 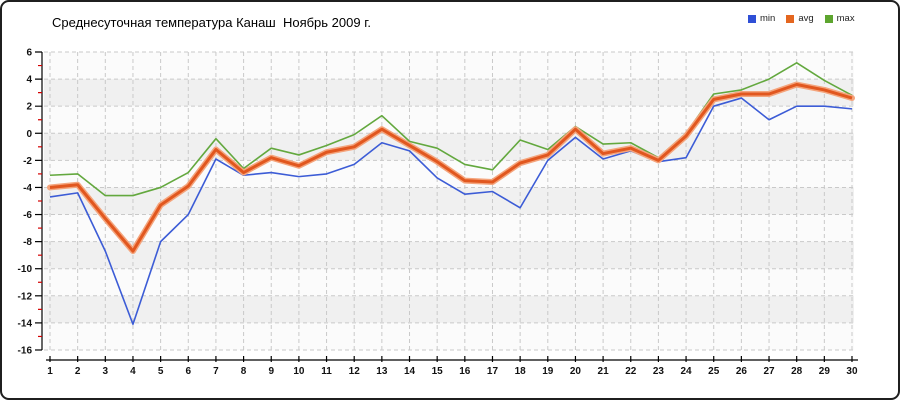 What do you see at coordinates (548, 371) in the screenshot?
I see `x-tick-label: 19` at bounding box center [548, 371].